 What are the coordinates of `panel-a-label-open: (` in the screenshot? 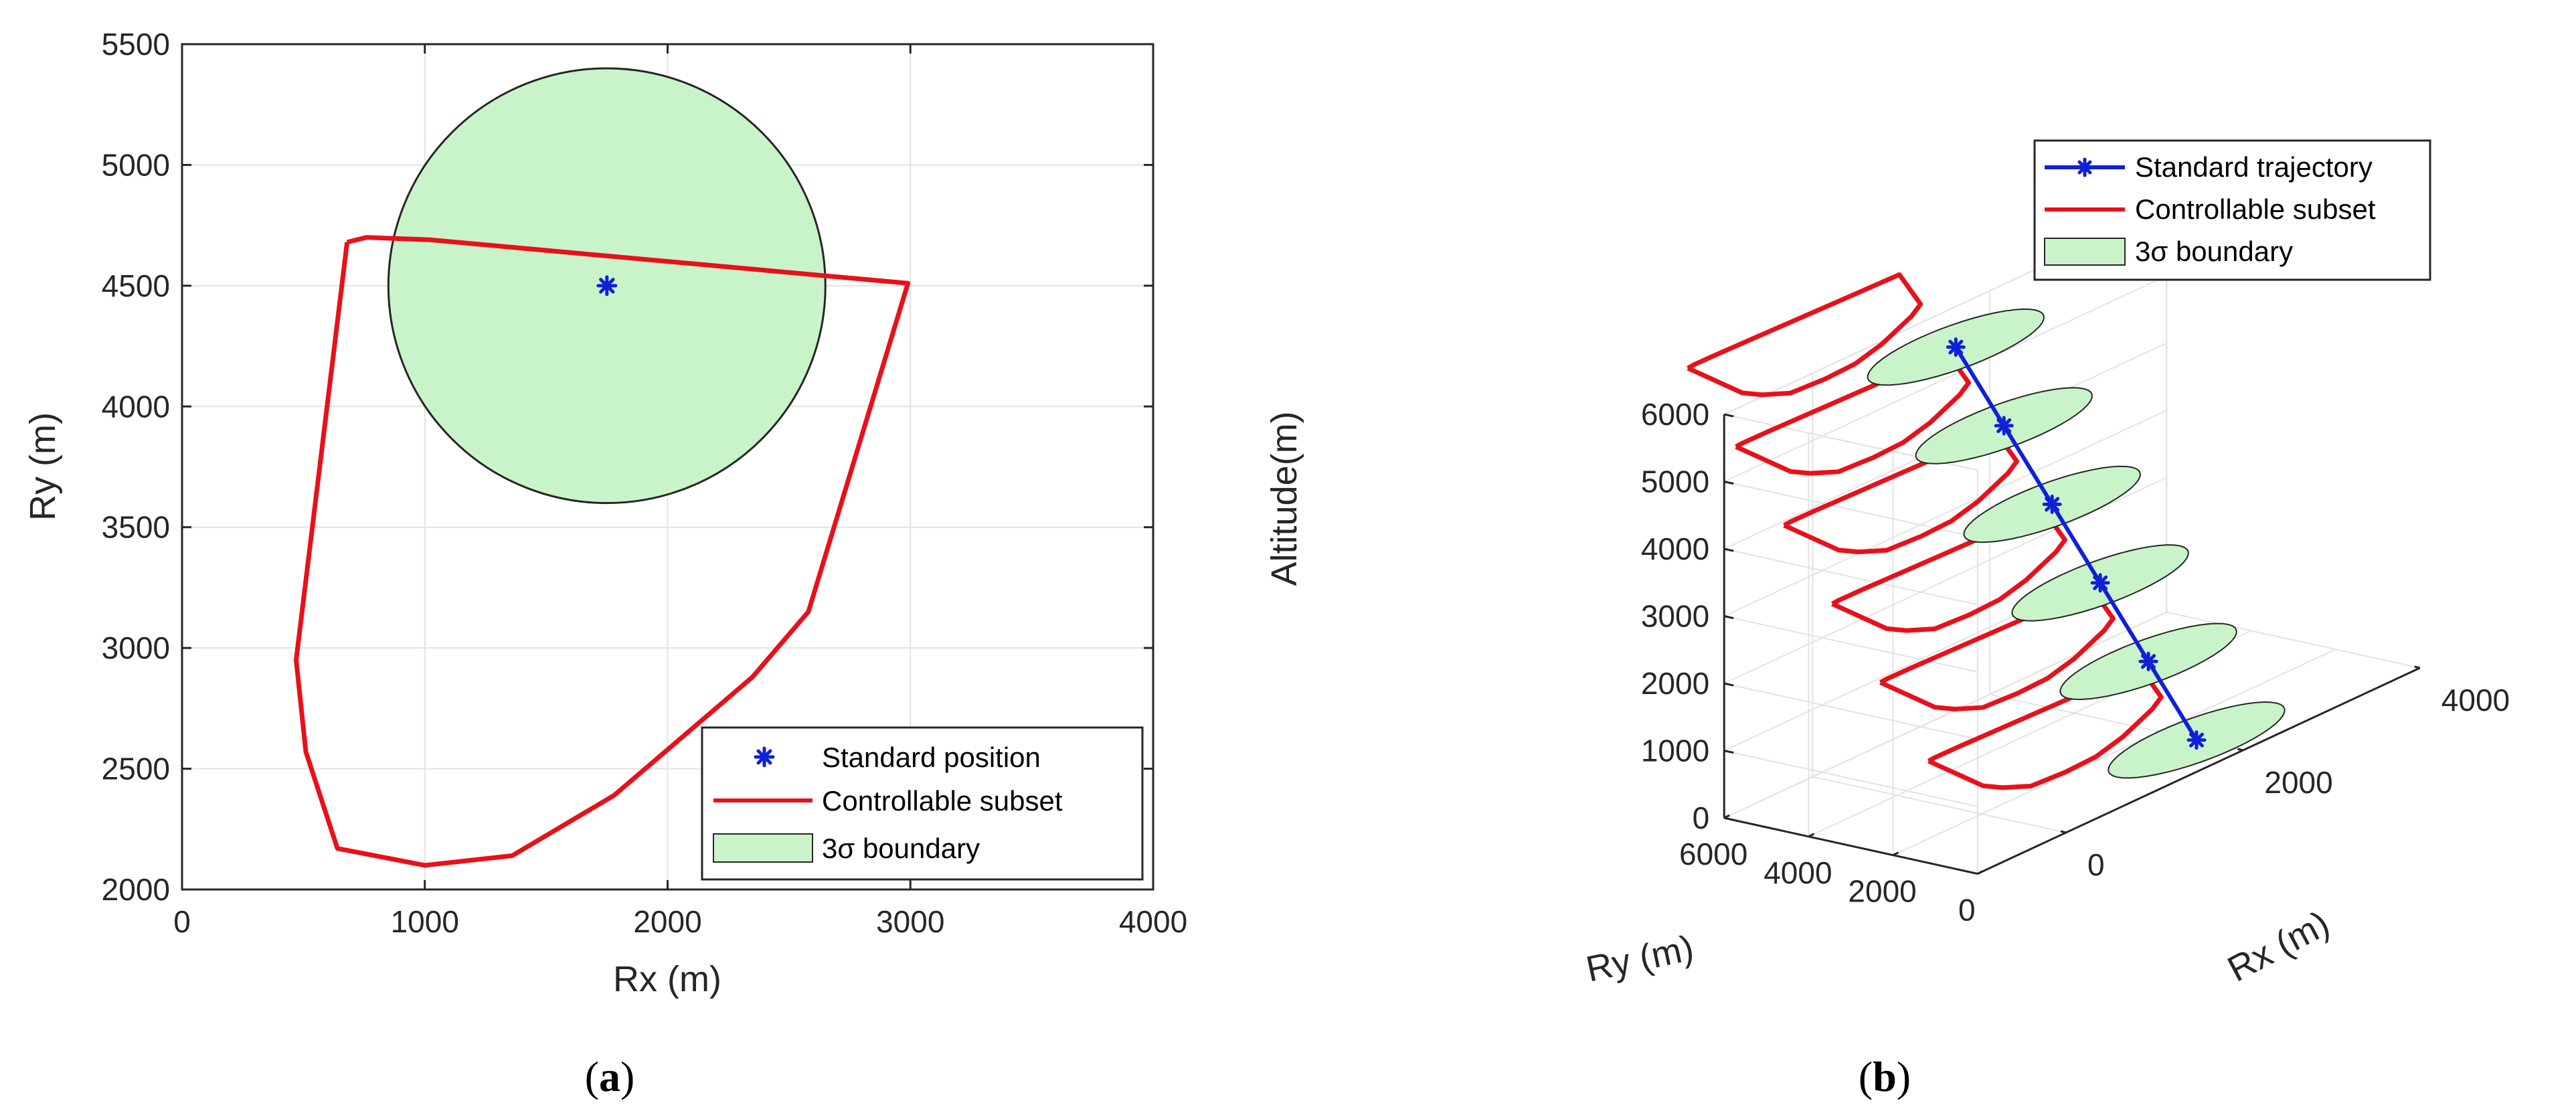 It's located at (592, 1076).